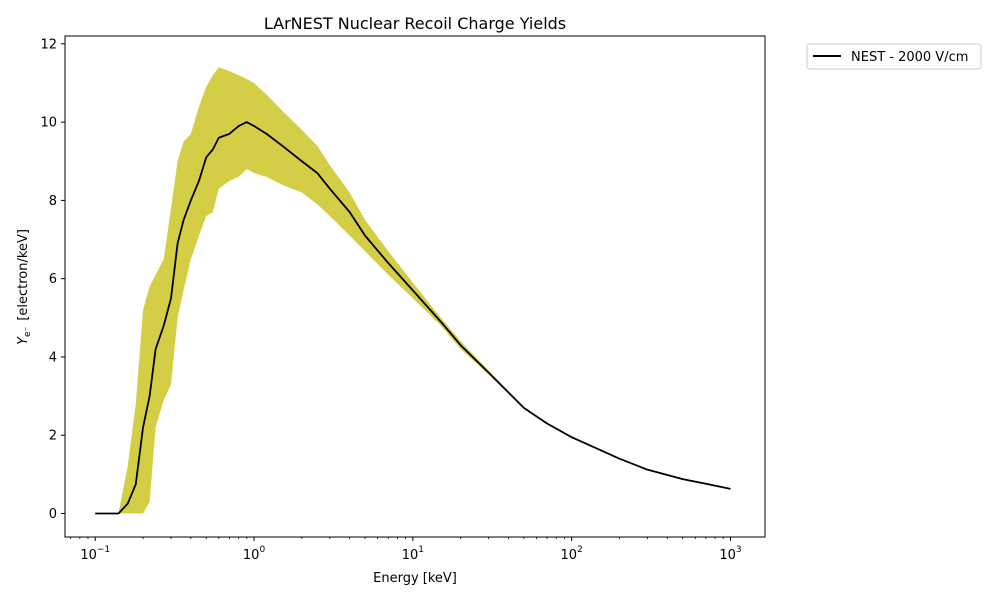 This screenshot has height=604, width=1000. I want to click on legend-box, so click(894, 56).